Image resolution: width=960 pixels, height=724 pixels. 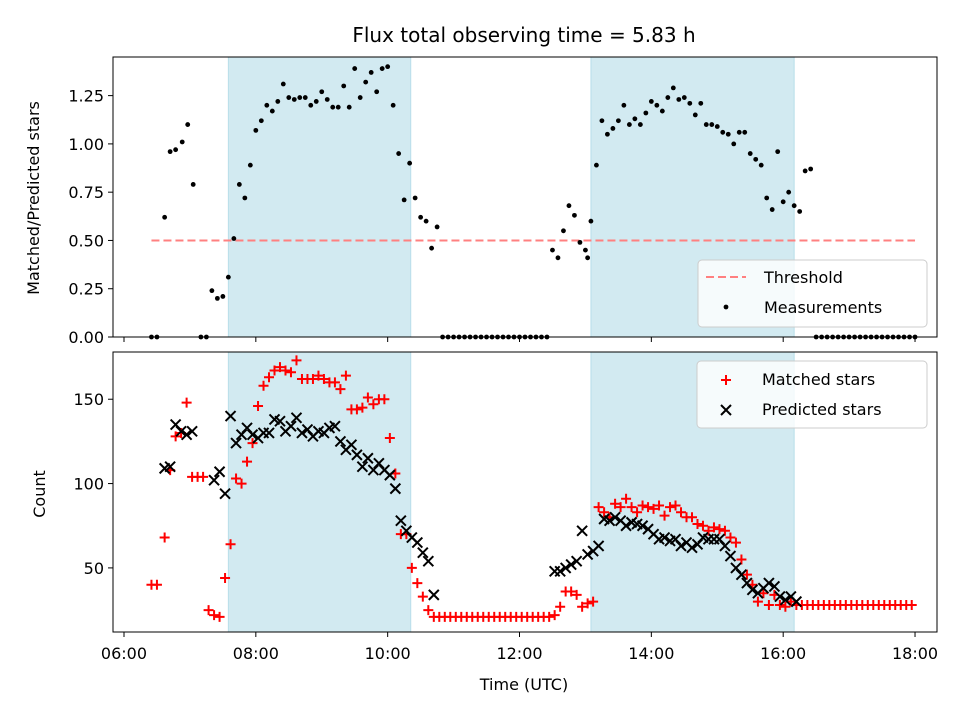 What do you see at coordinates (523, 684) in the screenshot?
I see `x-axis-label: Time (UTC)` at bounding box center [523, 684].